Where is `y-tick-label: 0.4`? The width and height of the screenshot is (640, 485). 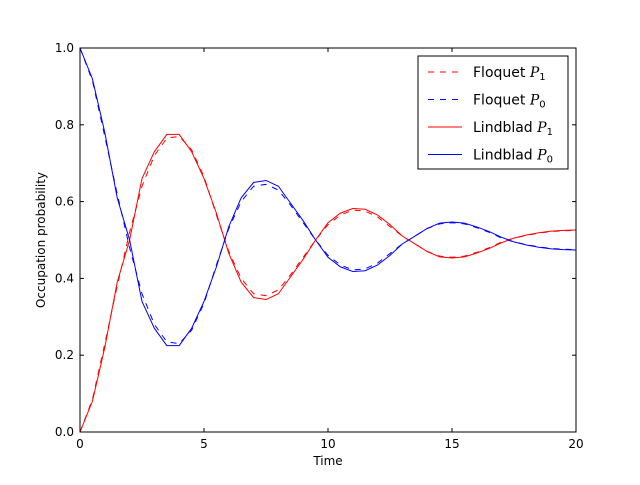
y-tick-label: 0.4 is located at coordinates (64, 278).